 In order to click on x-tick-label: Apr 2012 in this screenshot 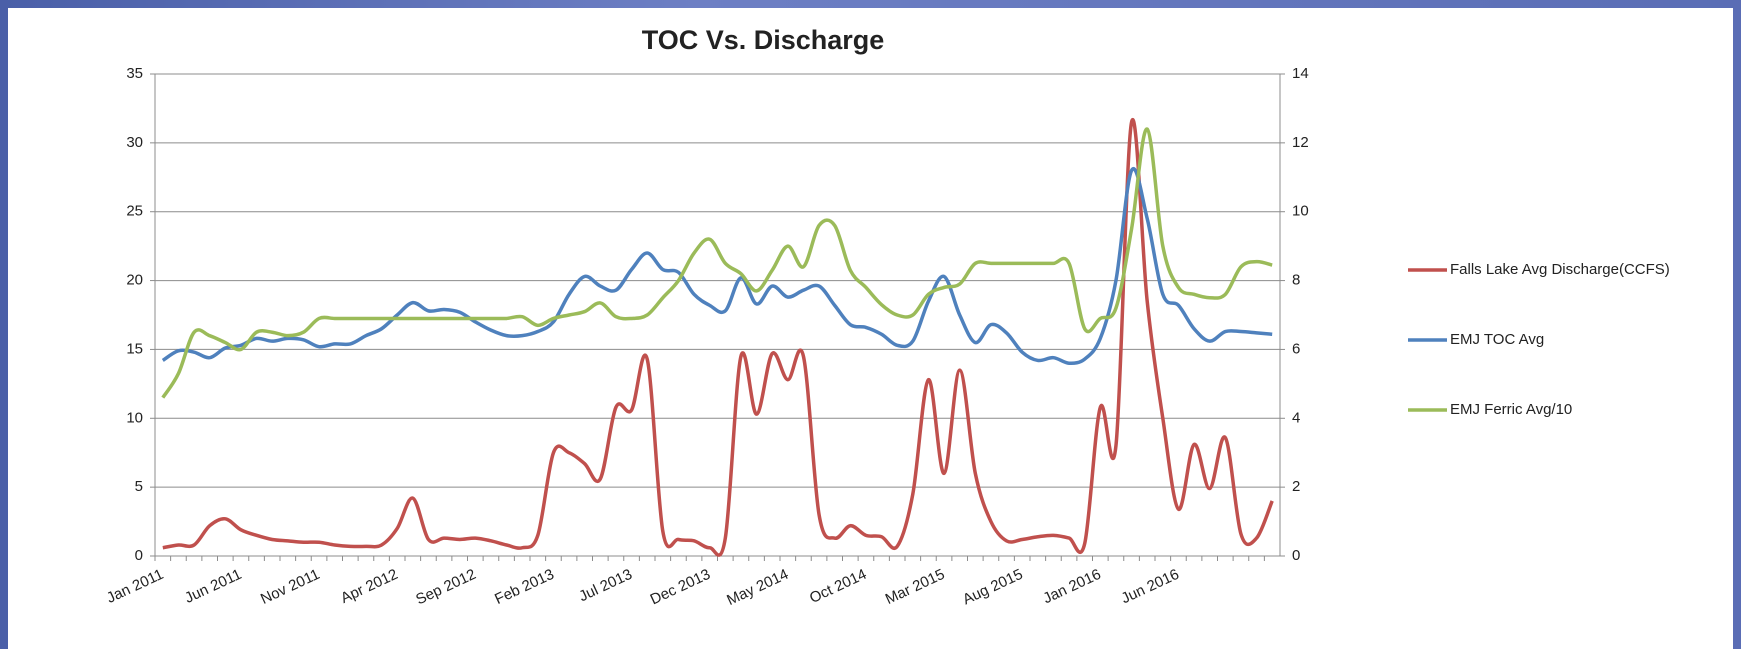, I will do `click(369, 586)`.